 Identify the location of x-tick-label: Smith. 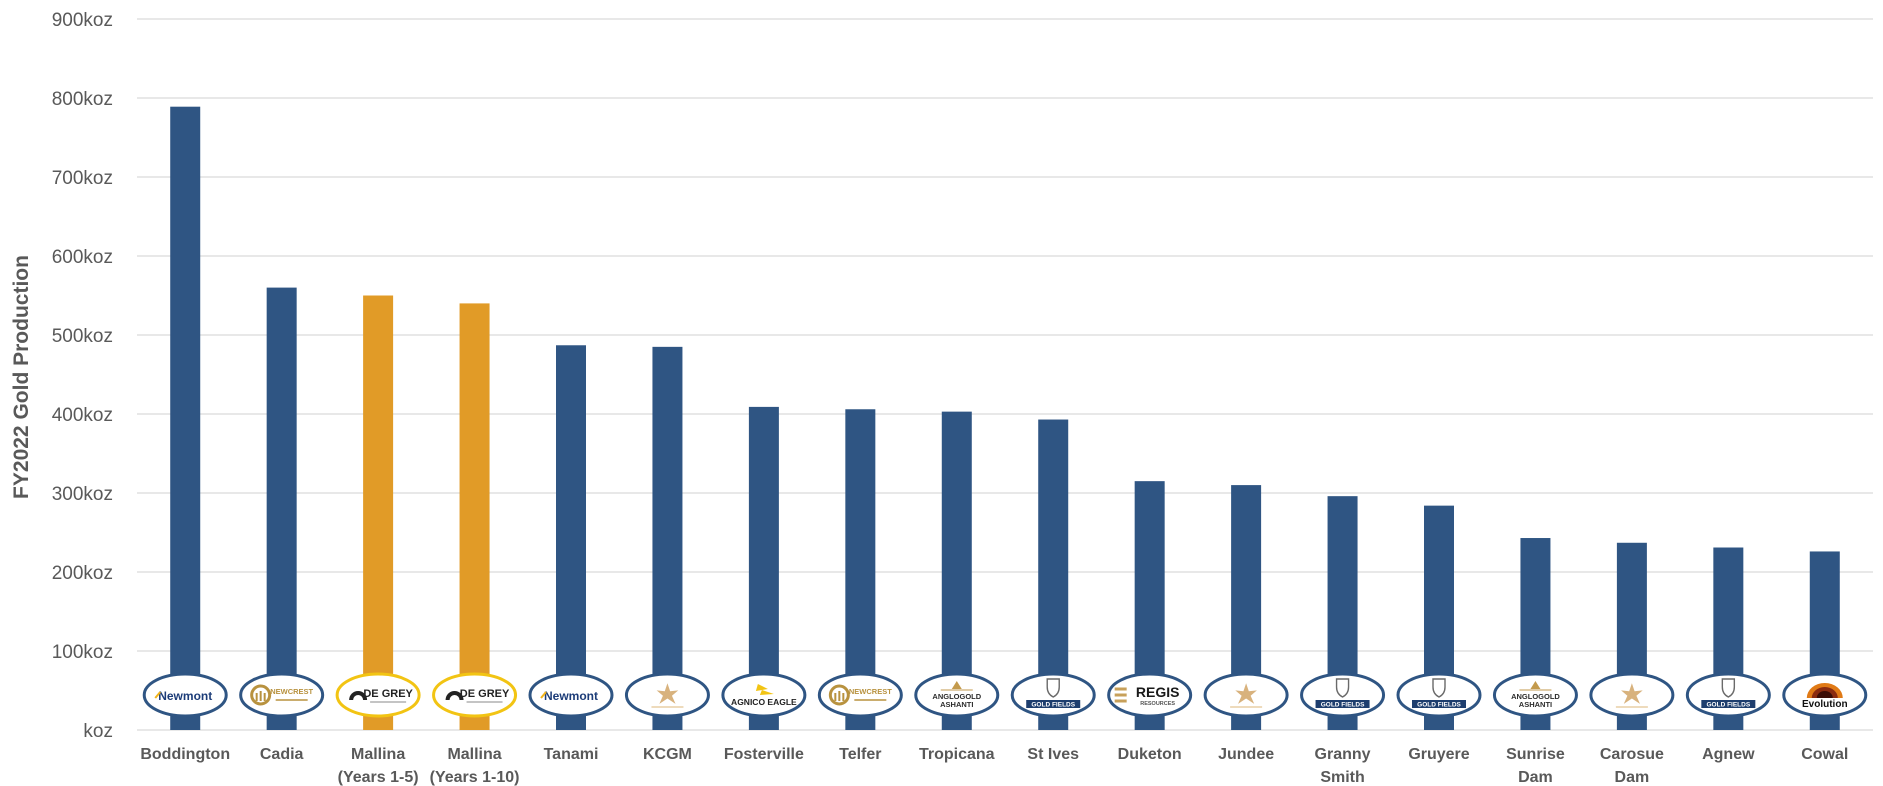
(1342, 777).